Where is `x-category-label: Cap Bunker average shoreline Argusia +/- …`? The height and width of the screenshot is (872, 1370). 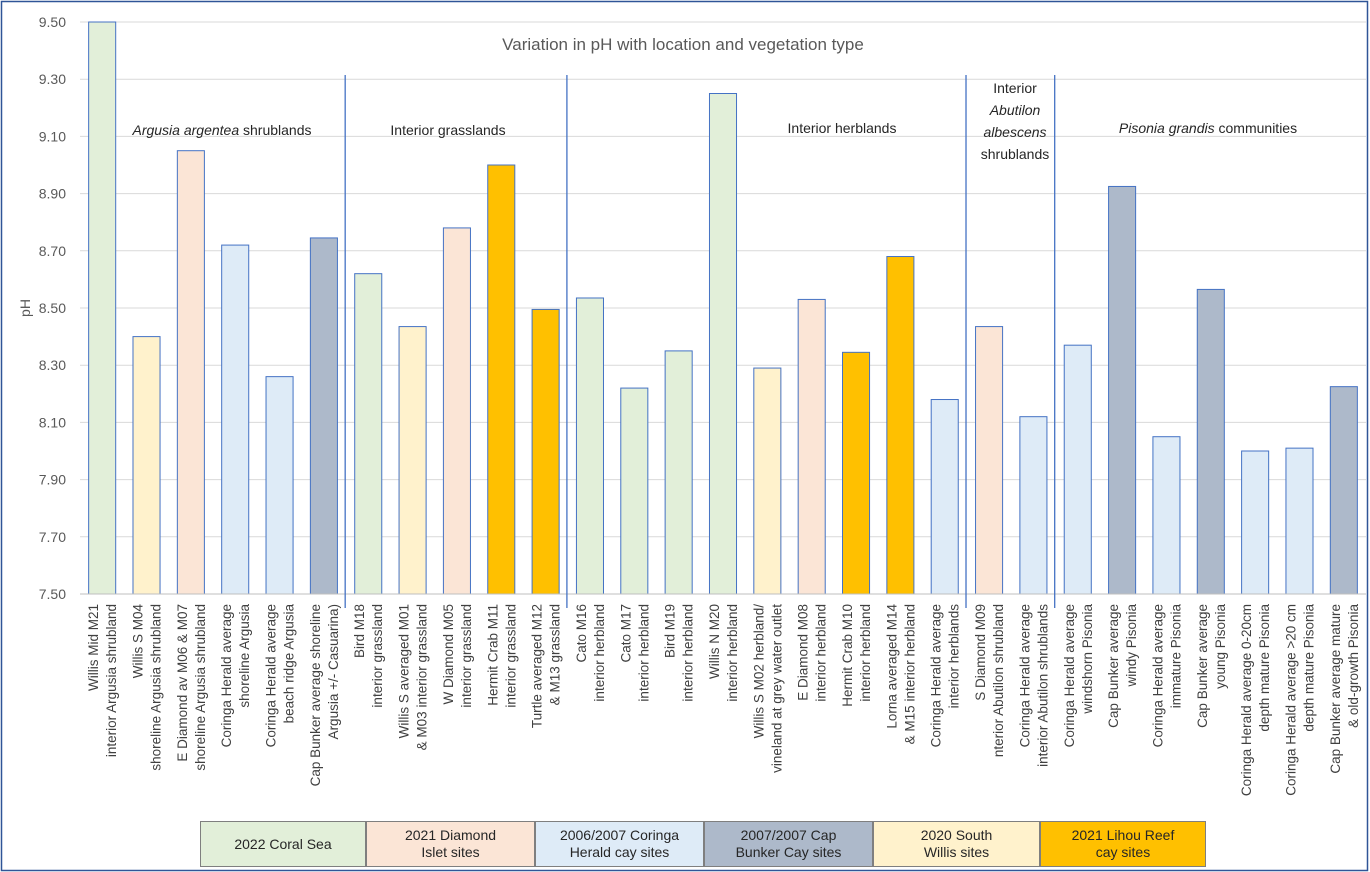 x-category-label: Cap Bunker average shoreline Argusia +/- … is located at coordinates (324, 695).